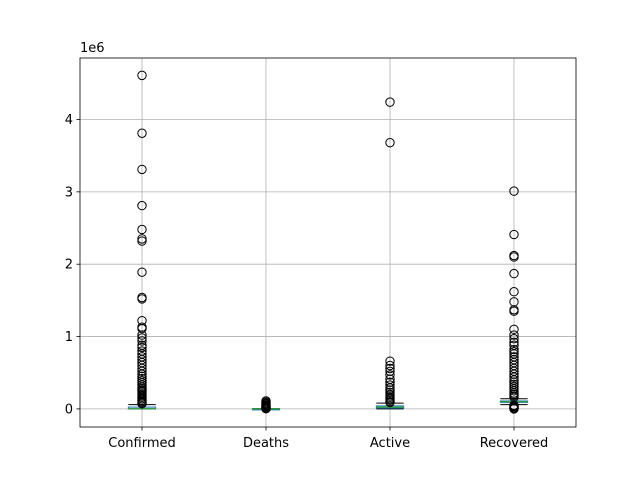 Image resolution: width=640 pixels, height=480 pixels. Describe the element at coordinates (69, 409) in the screenshot. I see `y-tick-label: 0` at that location.